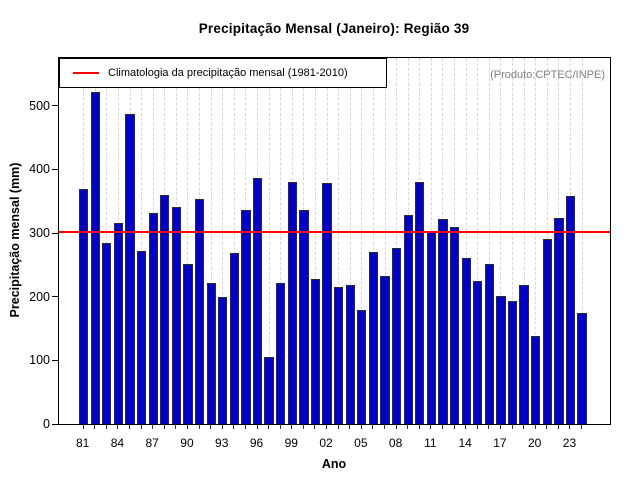 The height and width of the screenshot is (500, 640). Describe the element at coordinates (569, 443) in the screenshot. I see `x-tick-label: 23` at that location.